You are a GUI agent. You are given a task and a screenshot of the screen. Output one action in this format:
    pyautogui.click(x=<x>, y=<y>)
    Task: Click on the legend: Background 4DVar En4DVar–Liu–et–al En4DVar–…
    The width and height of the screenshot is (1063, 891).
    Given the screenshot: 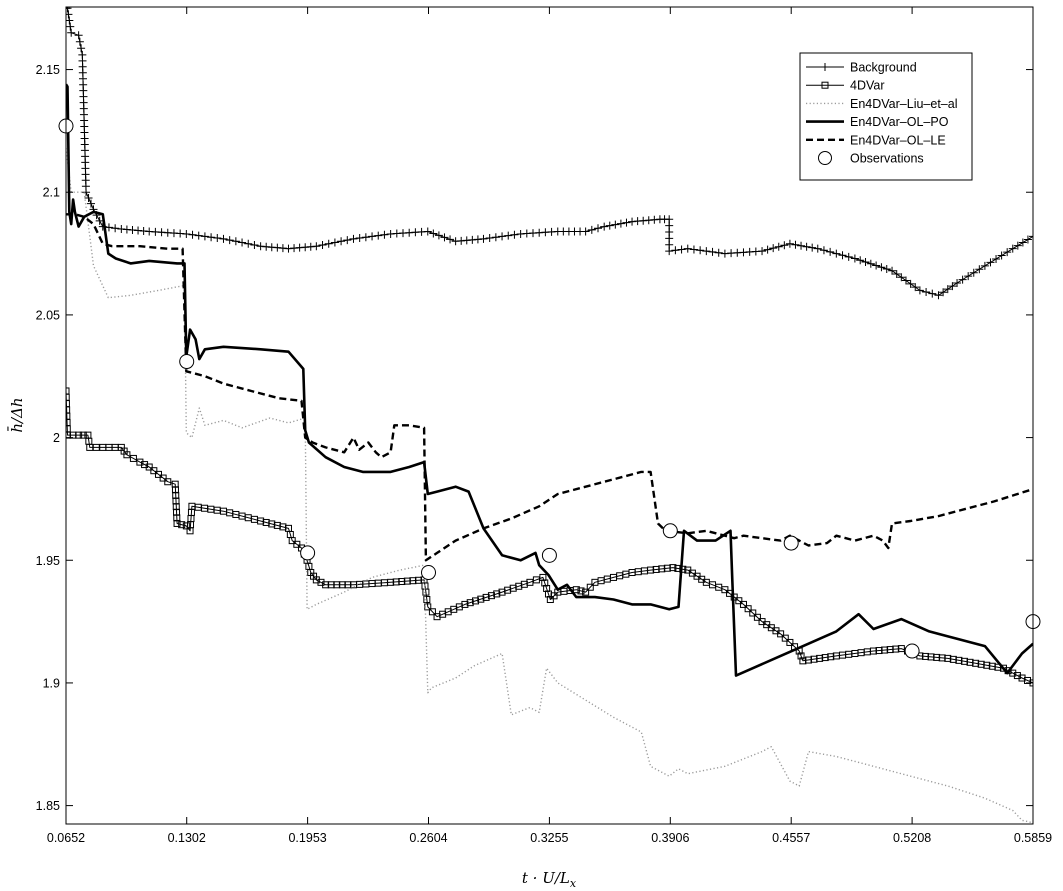 What is the action you would take?
    pyautogui.click(x=886, y=116)
    